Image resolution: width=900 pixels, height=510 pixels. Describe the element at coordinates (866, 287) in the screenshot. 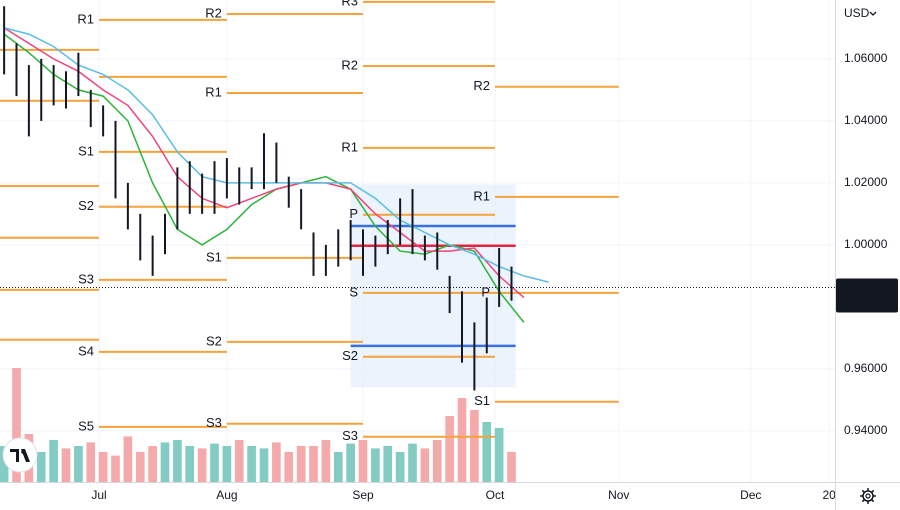

I see `last-price-label: 0.98626` at that location.